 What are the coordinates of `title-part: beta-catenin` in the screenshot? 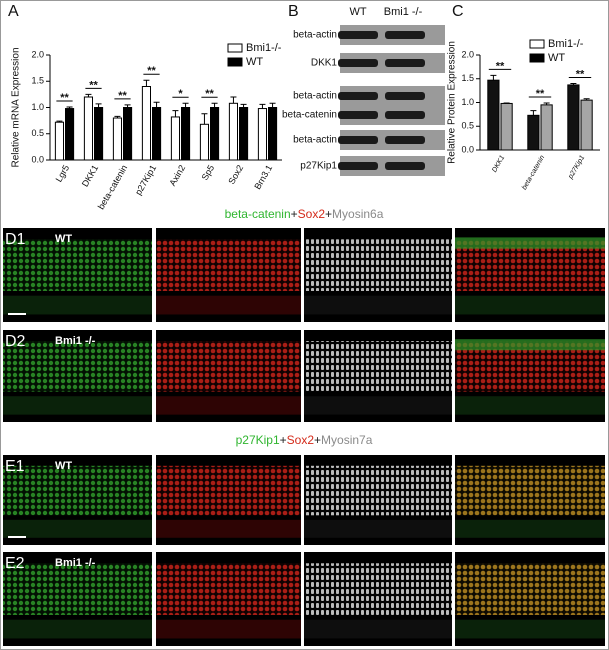 It's located at (258, 214).